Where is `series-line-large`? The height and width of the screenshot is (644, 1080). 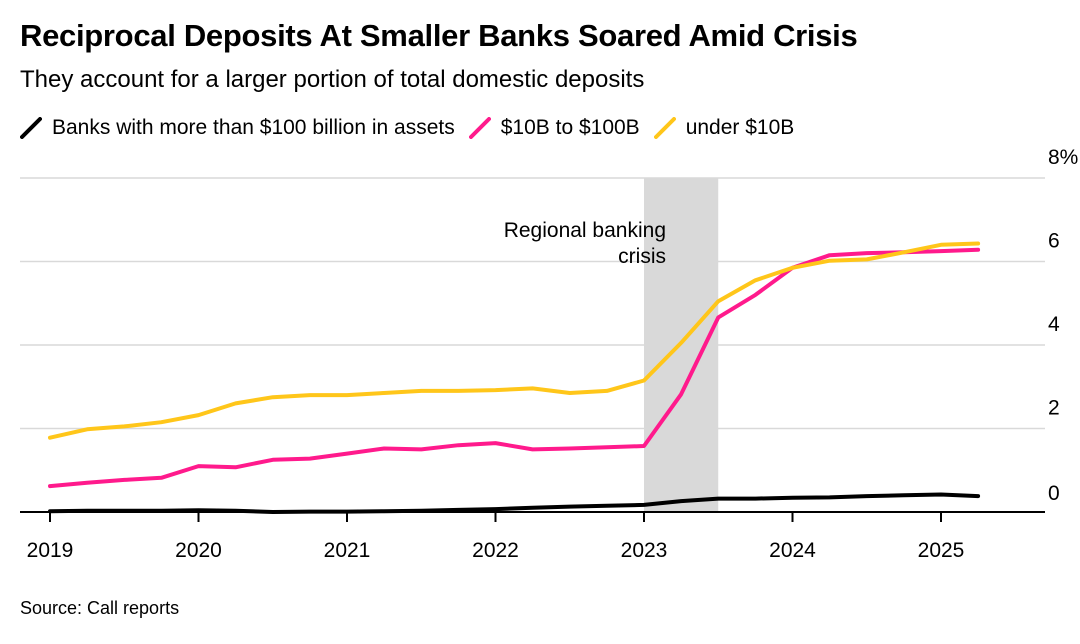 series-line-large is located at coordinates (514, 504).